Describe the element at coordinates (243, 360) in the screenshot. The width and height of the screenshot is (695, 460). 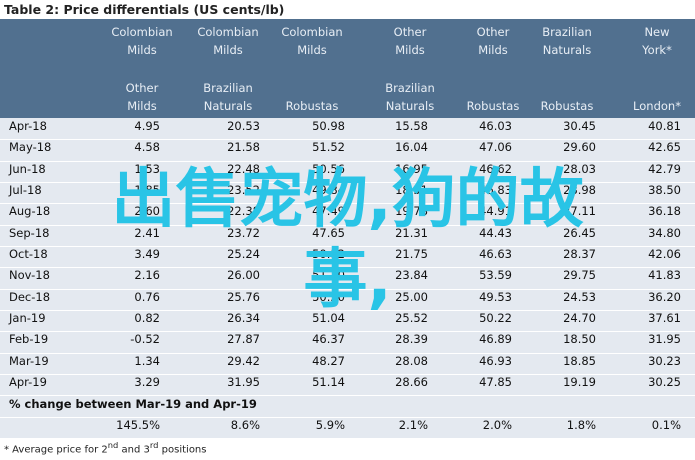
I see `cell: 29.42` at that location.